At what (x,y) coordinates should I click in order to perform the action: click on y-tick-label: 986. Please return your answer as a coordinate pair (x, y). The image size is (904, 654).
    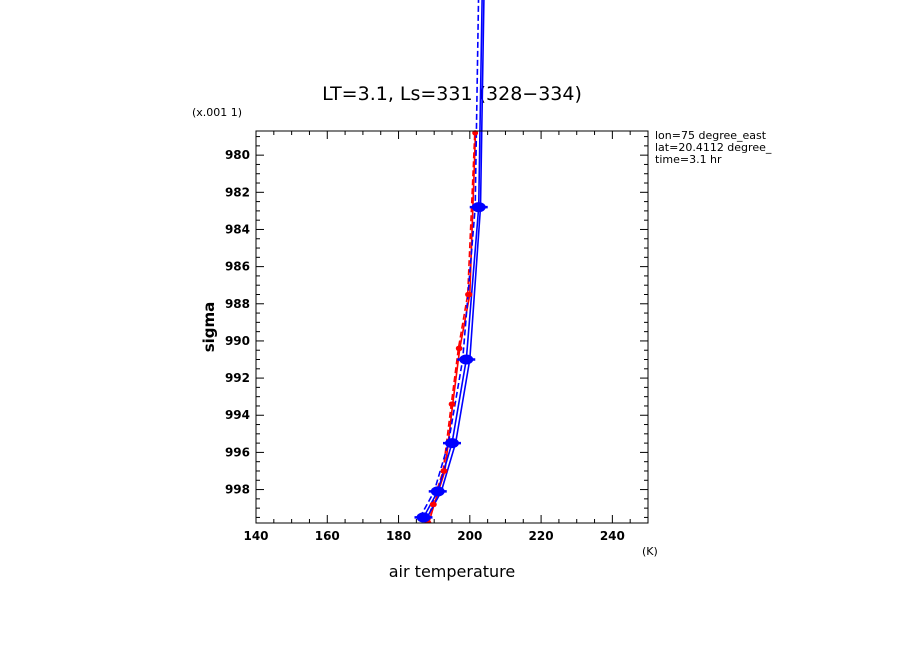
    Looking at the image, I should click on (237, 267).